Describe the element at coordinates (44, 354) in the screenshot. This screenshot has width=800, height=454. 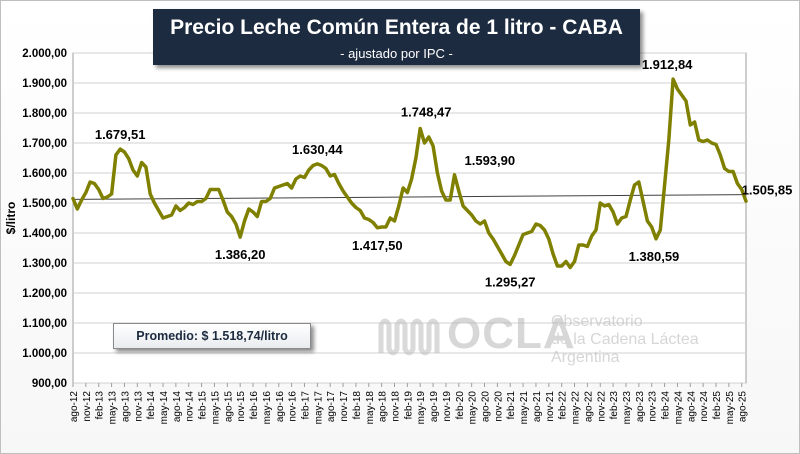
I see `y-tick-label: 1.000,00` at that location.